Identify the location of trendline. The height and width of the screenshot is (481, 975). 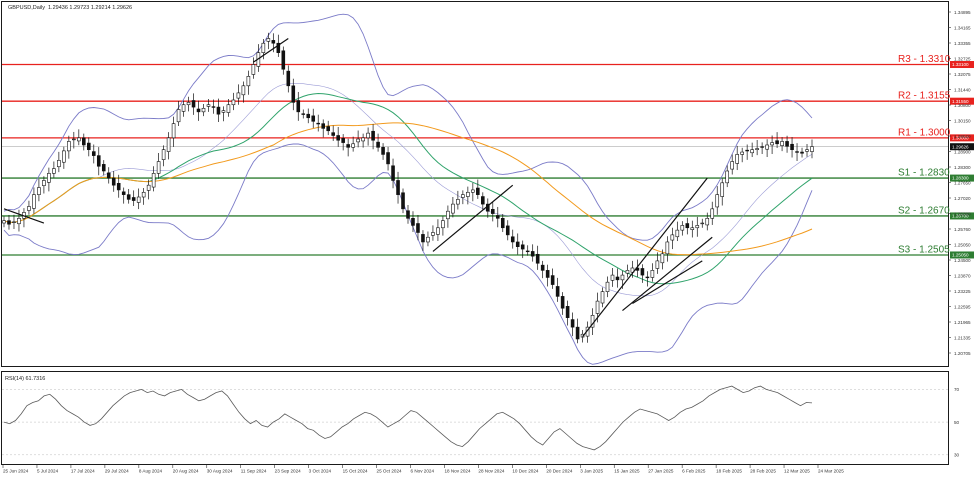
(645, 257).